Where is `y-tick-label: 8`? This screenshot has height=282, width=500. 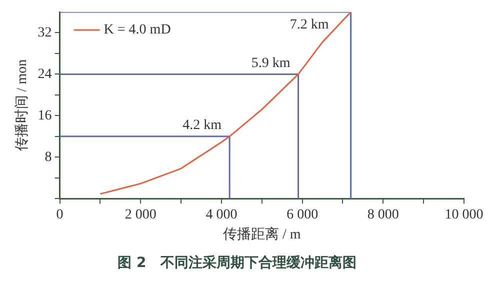 y-tick-label: 8 is located at coordinates (48, 157).